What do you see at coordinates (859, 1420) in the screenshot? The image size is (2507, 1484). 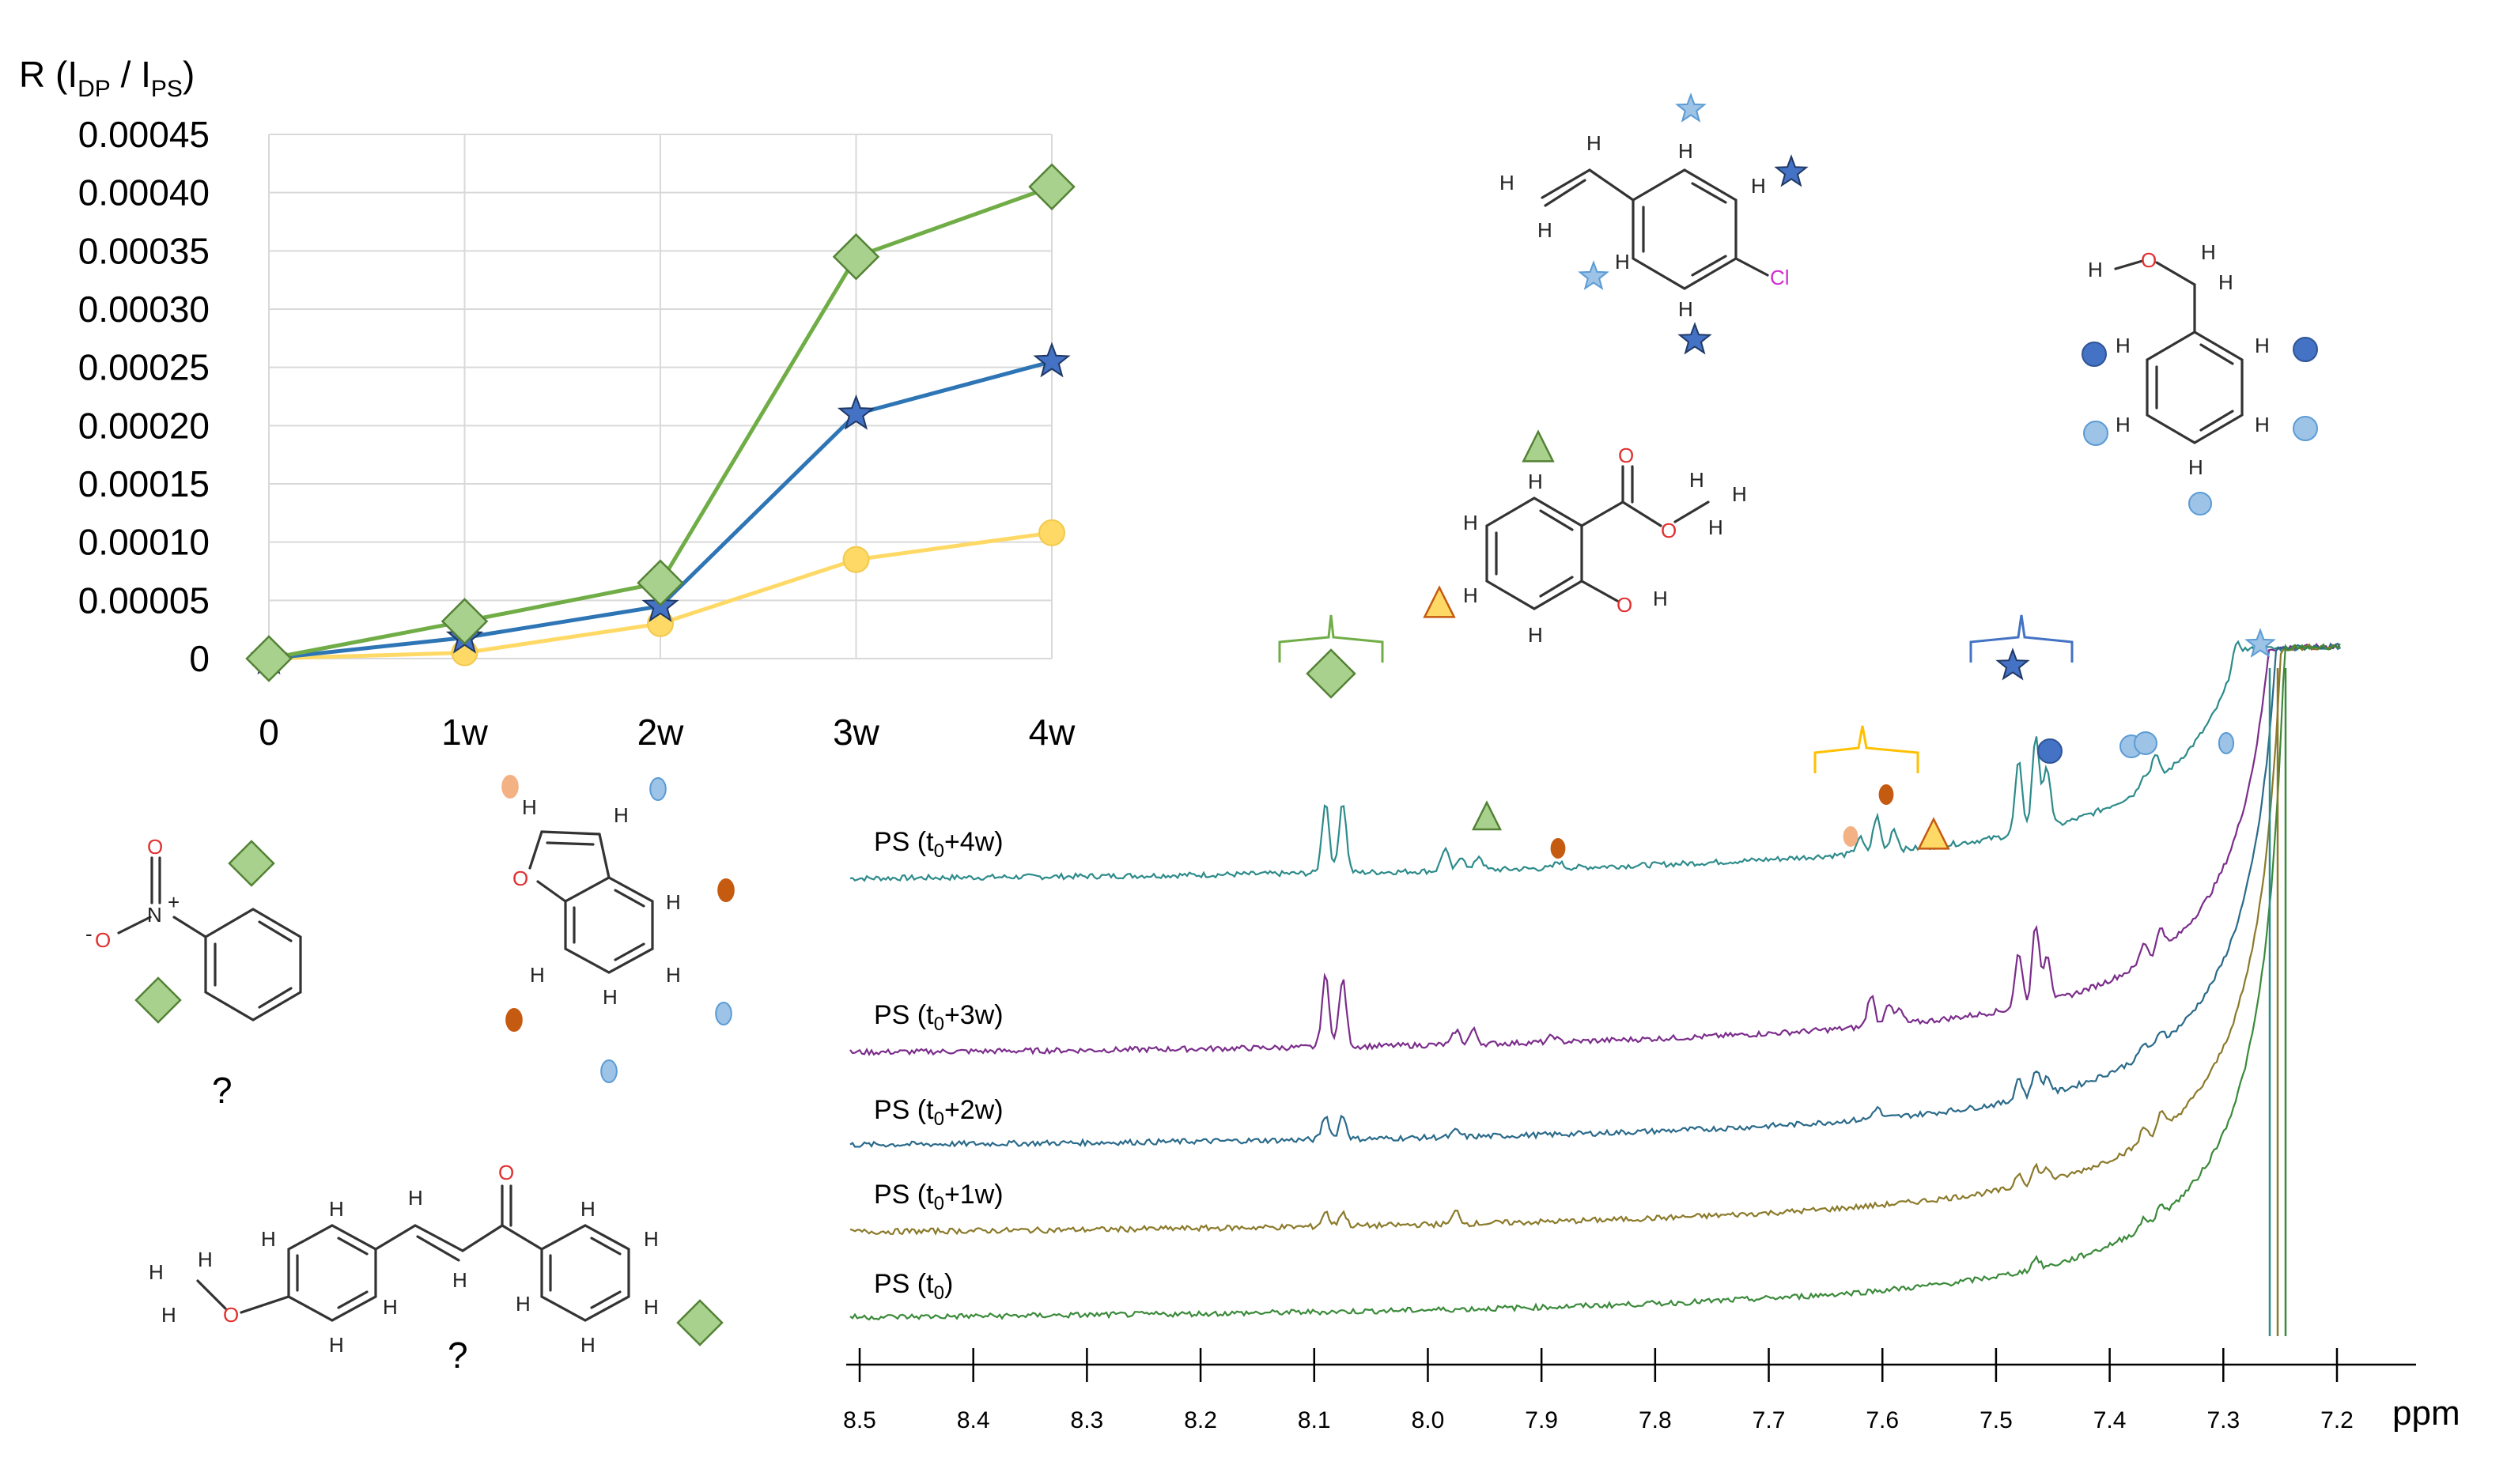 I see `ppm-tick-label: 8.5` at bounding box center [859, 1420].